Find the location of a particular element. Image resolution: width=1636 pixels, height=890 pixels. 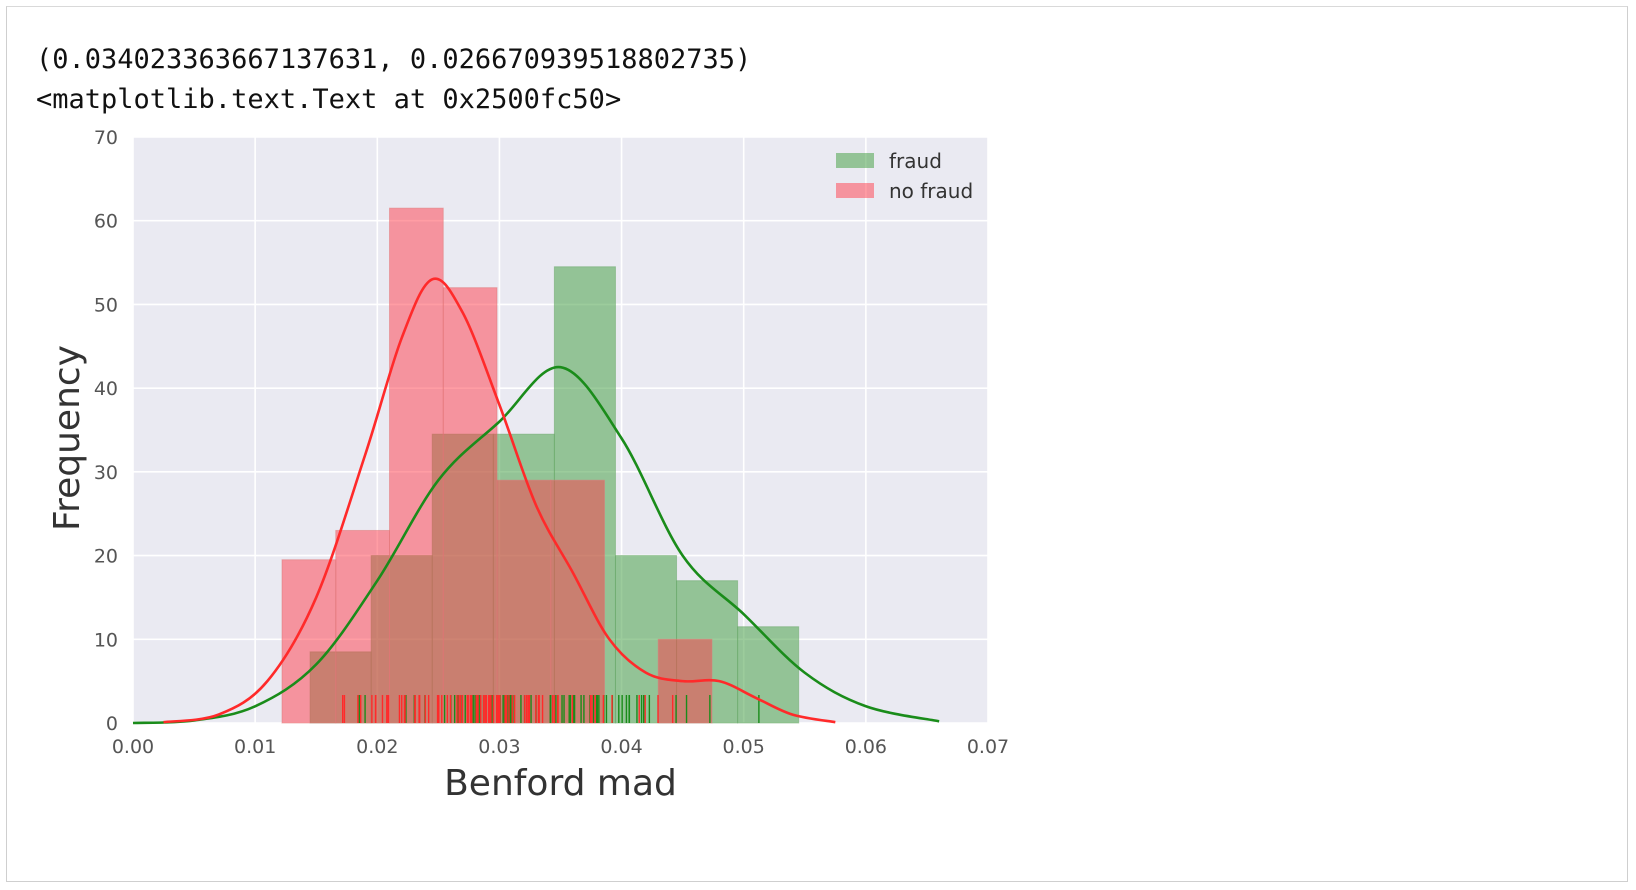

output-line-text-object: <matplotlib.text.Text at 0x2500fc50> is located at coordinates (329, 99).